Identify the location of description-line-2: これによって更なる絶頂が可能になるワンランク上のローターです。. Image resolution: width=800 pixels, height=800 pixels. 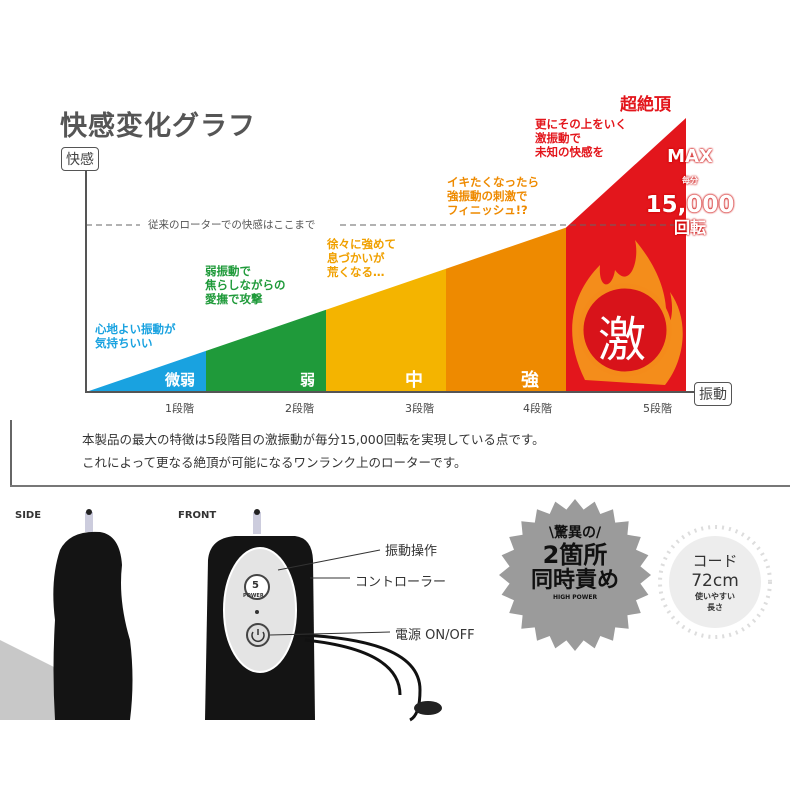
(274, 462).